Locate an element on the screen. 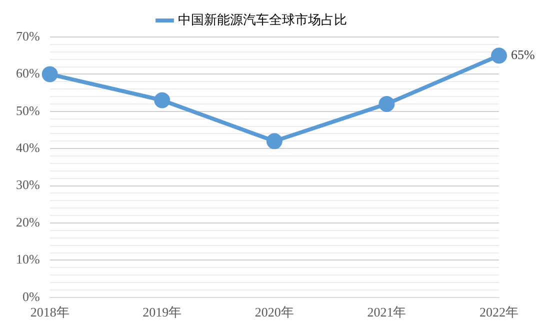  y-tick-label: 10% is located at coordinates (28, 259).